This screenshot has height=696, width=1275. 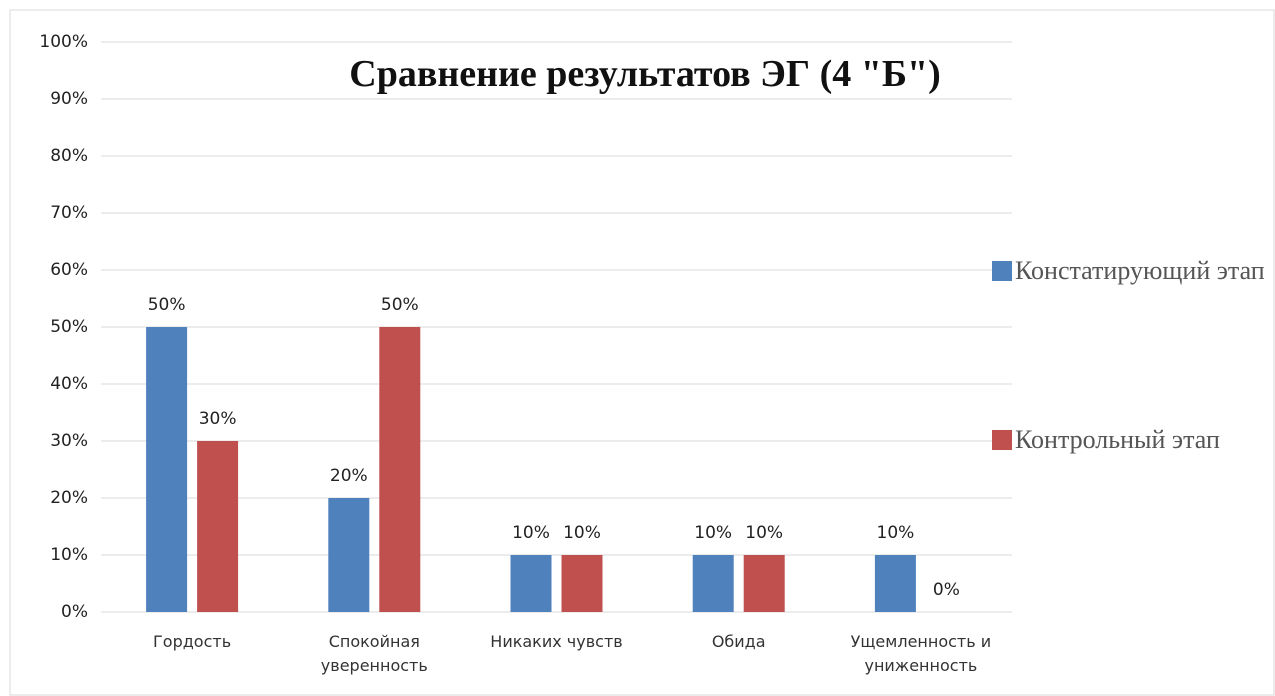 What do you see at coordinates (69, 555) in the screenshot?
I see `y-tick-label: 10%` at bounding box center [69, 555].